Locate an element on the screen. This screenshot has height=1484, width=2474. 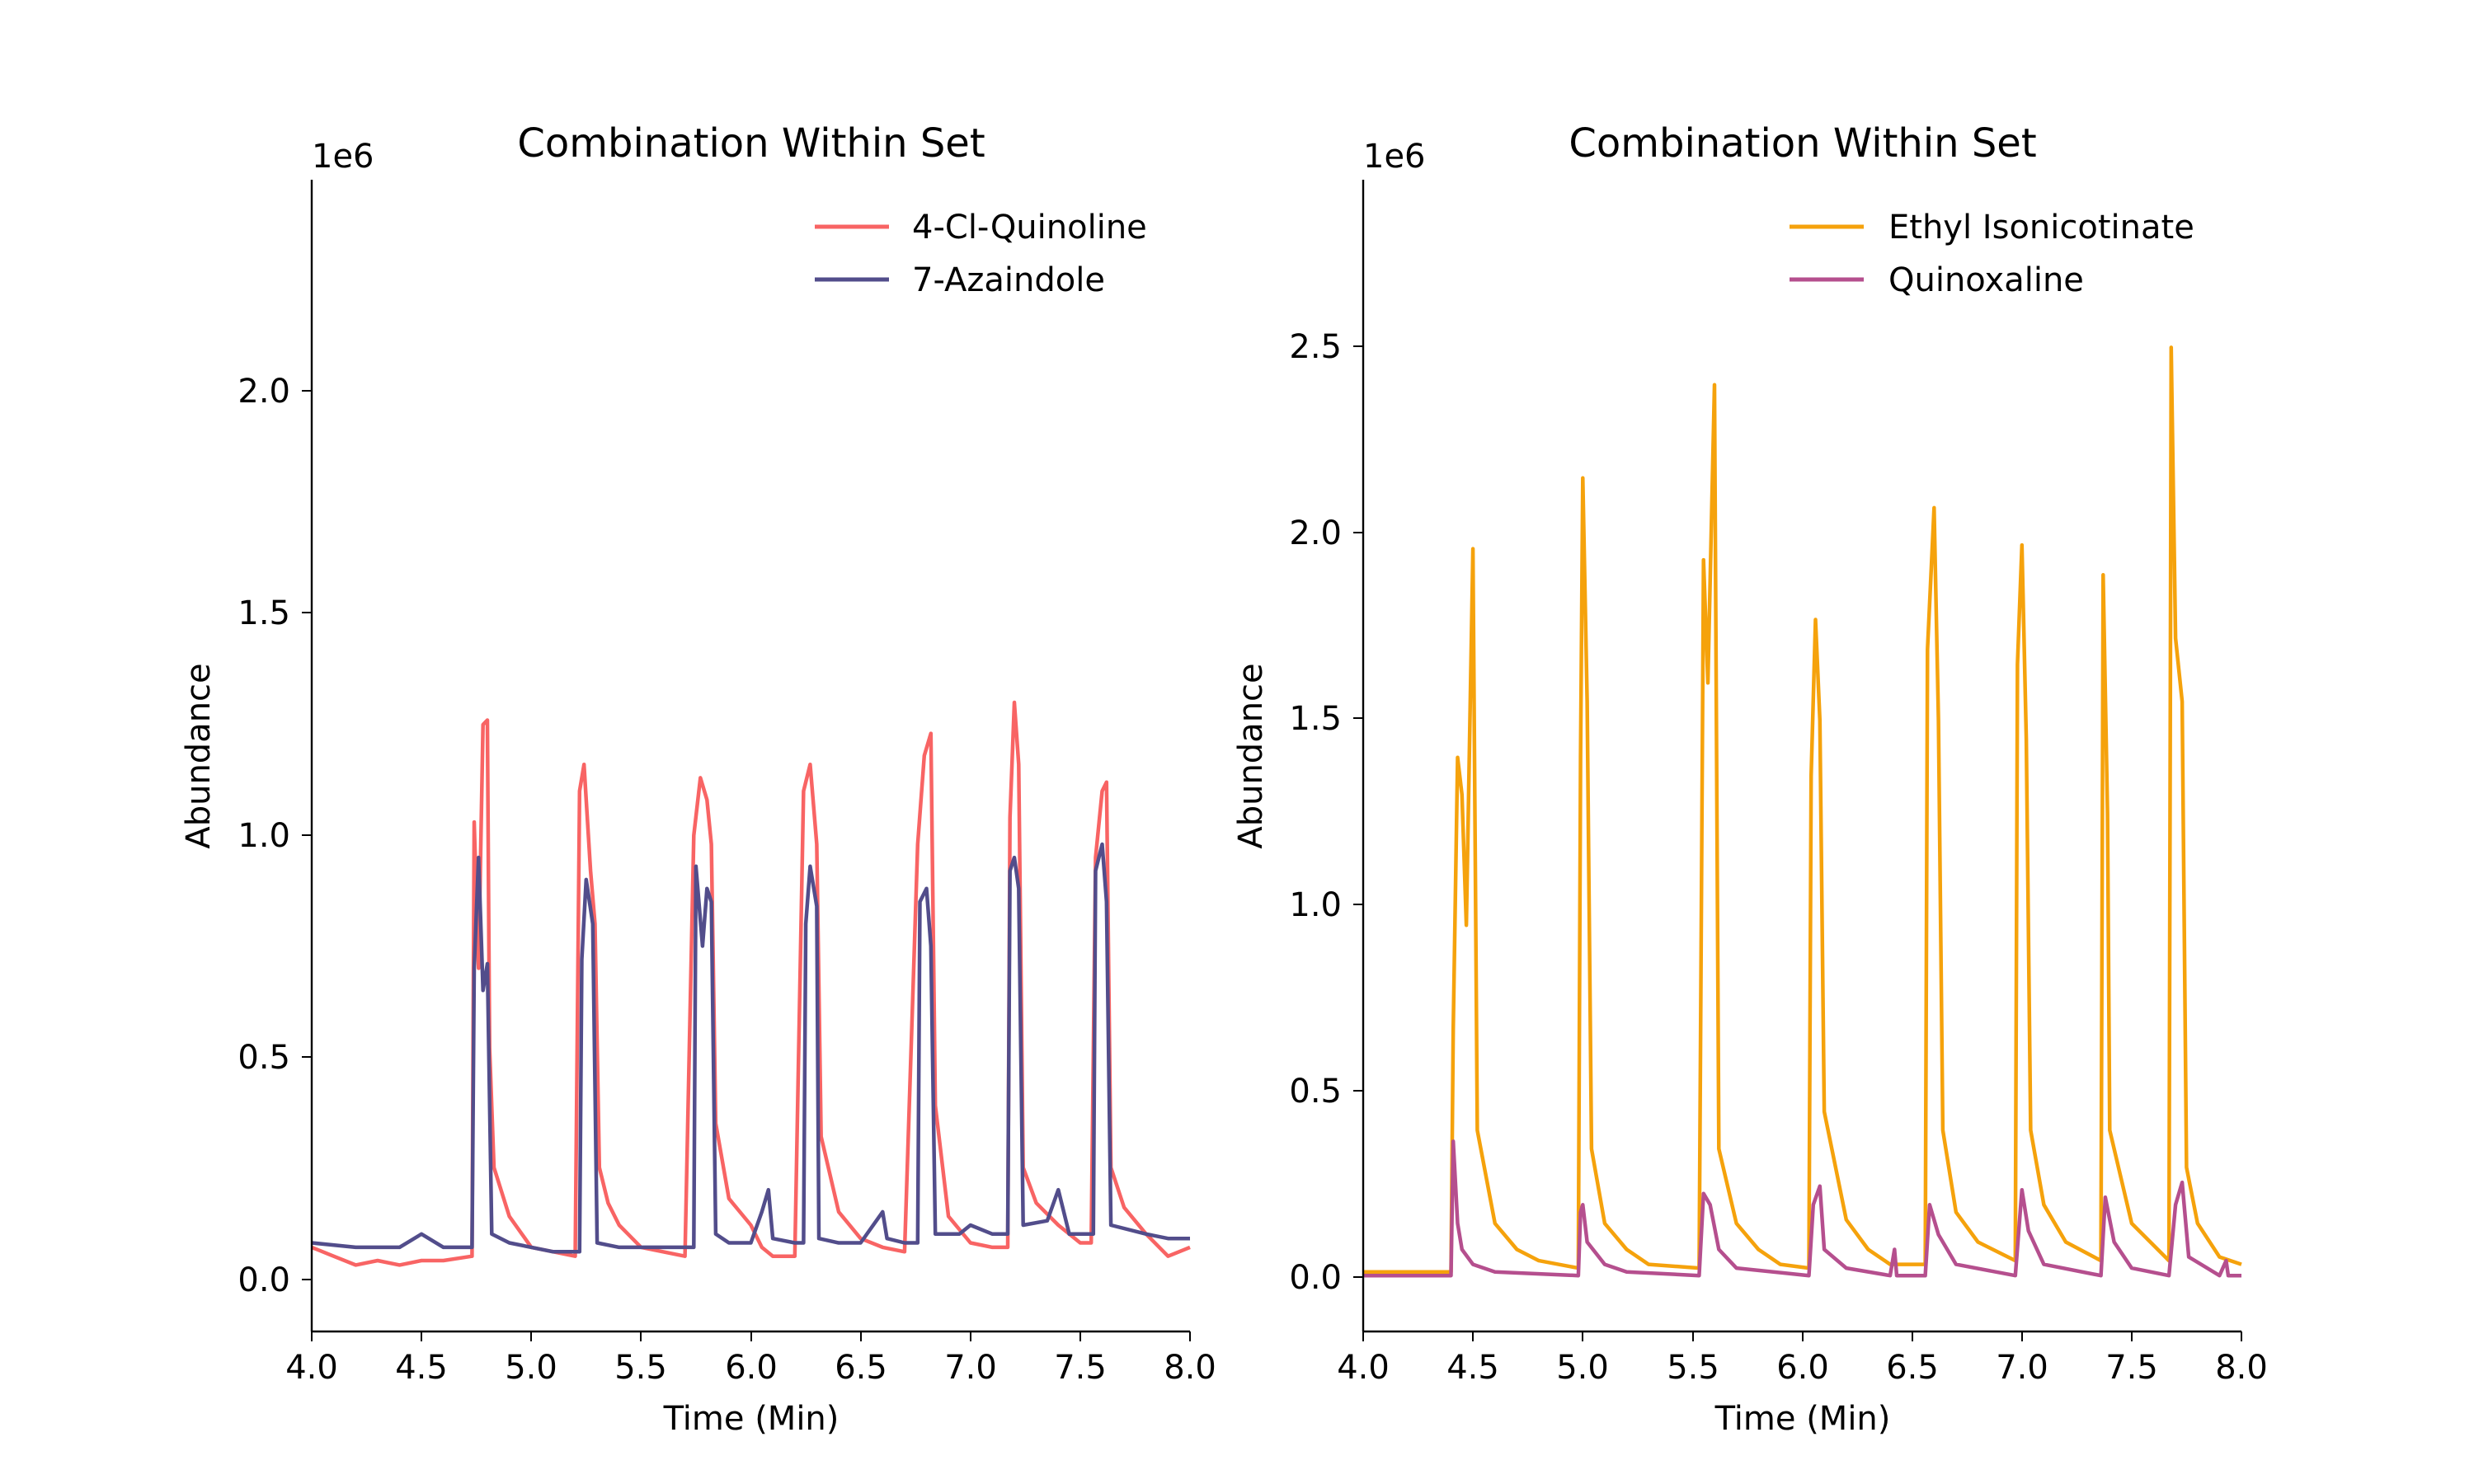
y-ticks: 0.0 0.5 1.0 1.5 2.0 is located at coordinates (275, 836).